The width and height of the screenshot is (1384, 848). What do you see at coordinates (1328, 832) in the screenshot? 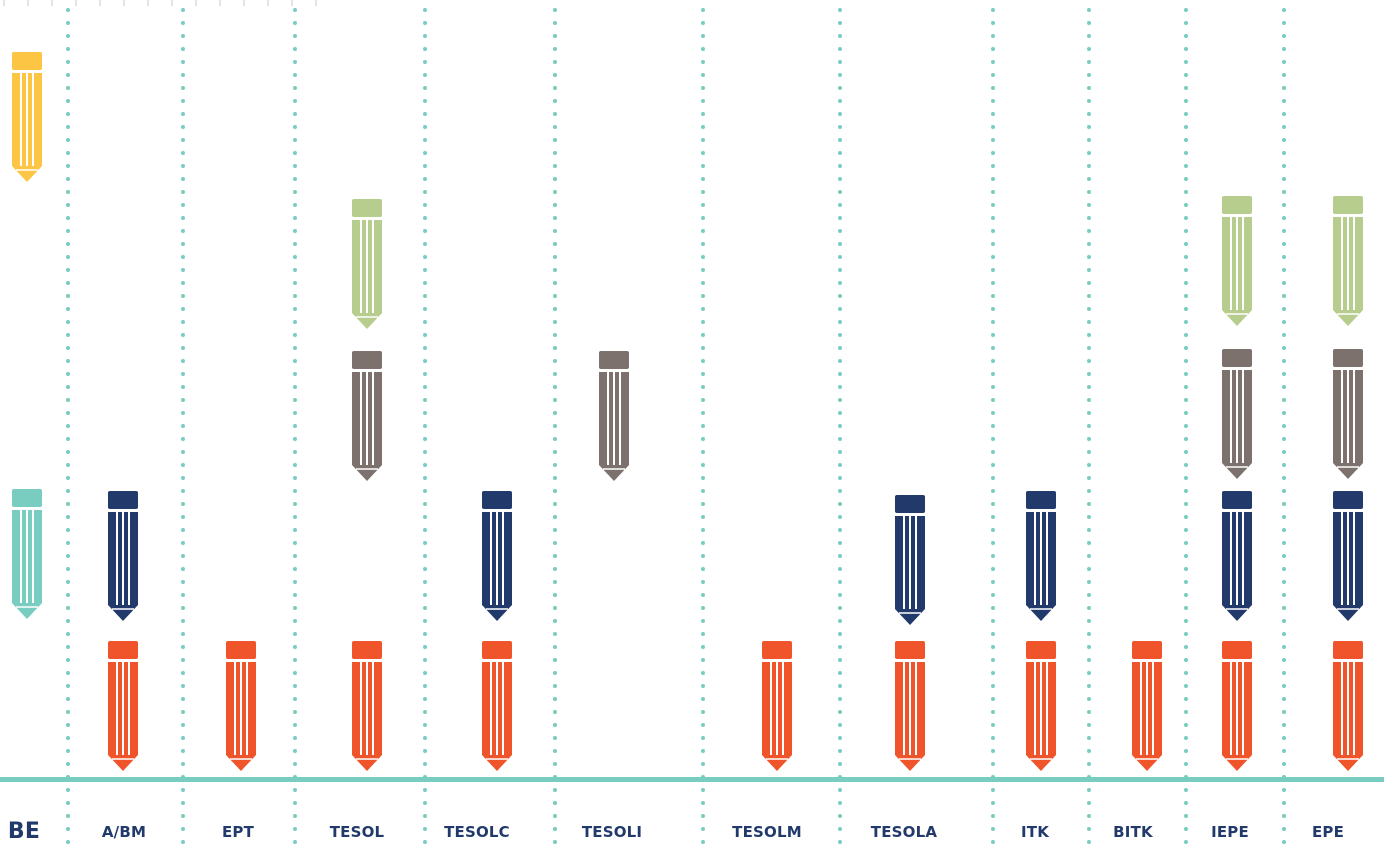
I see `column-label: EPE` at bounding box center [1328, 832].